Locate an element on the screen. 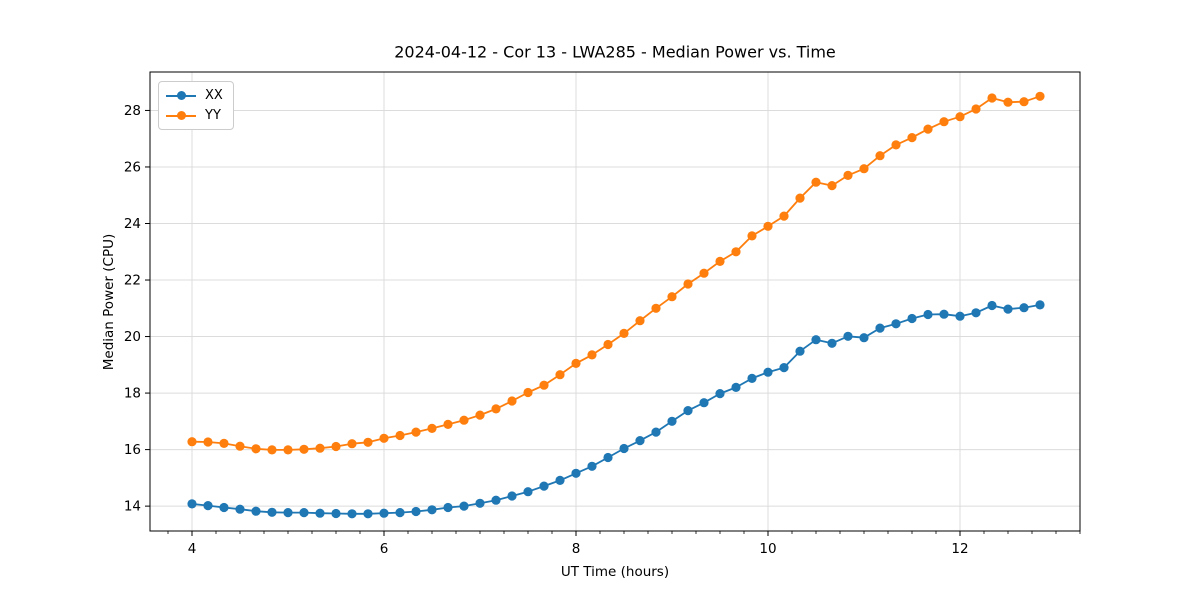 This screenshot has width=1200, height=600. y-tick-label: 22 is located at coordinates (132, 281).